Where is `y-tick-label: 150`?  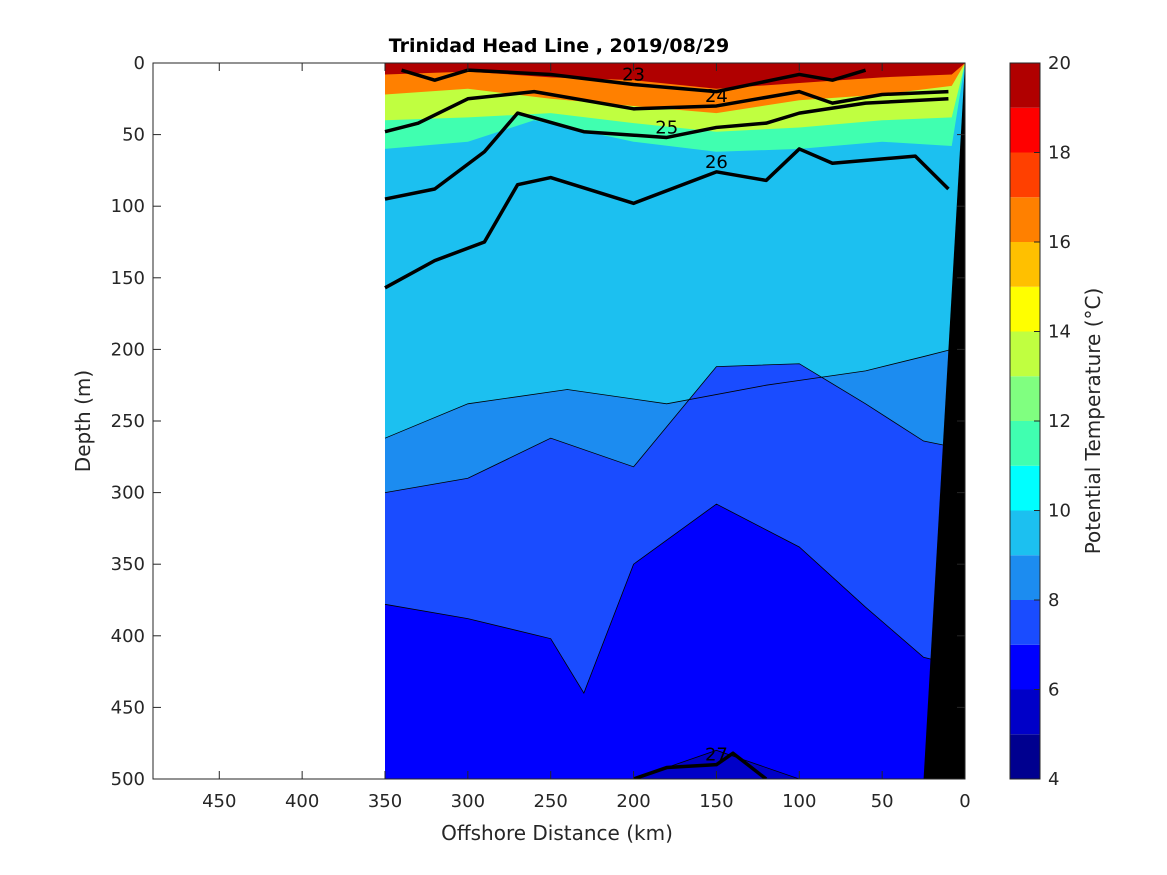 y-tick-label: 150 is located at coordinates (128, 278).